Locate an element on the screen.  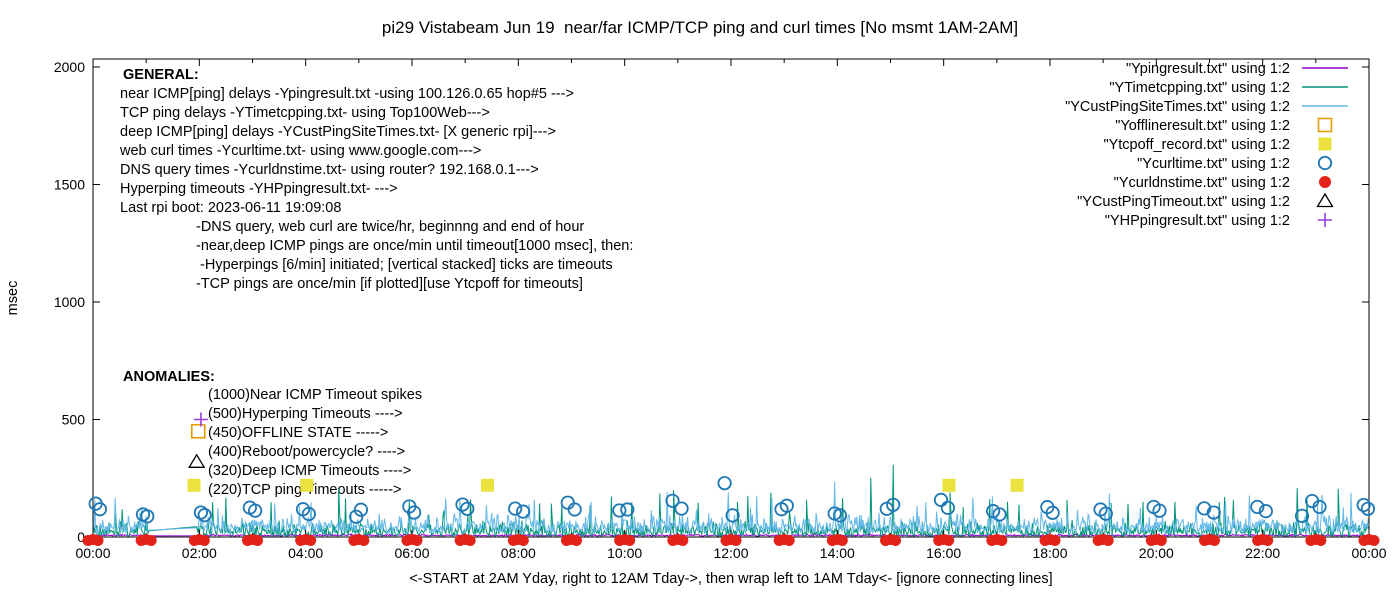
x-tick-label: 02:00 is located at coordinates (199, 553).